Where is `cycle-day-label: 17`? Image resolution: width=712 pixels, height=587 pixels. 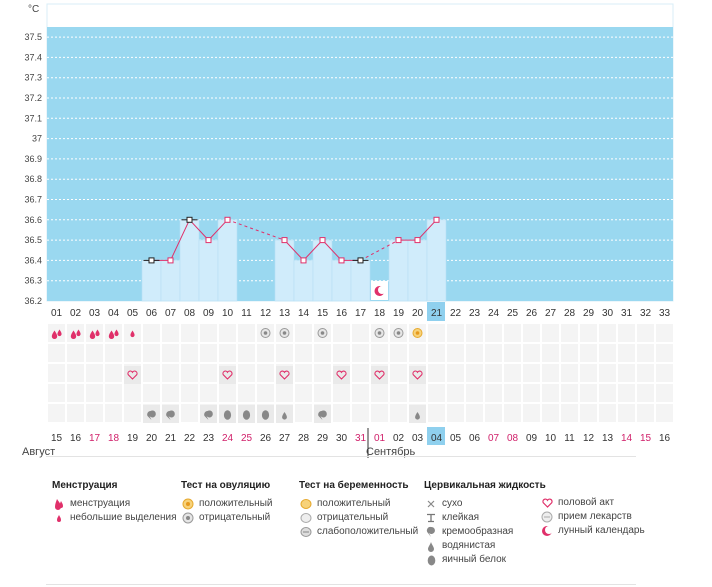
cycle-day-label: 17 is located at coordinates (361, 313).